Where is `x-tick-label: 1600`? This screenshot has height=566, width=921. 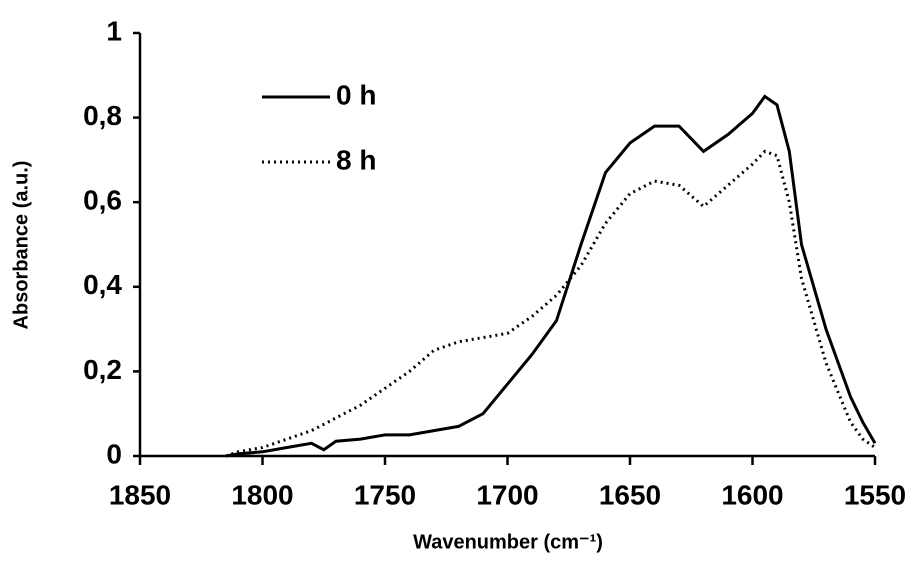
x-tick-label: 1600 is located at coordinates (752, 494).